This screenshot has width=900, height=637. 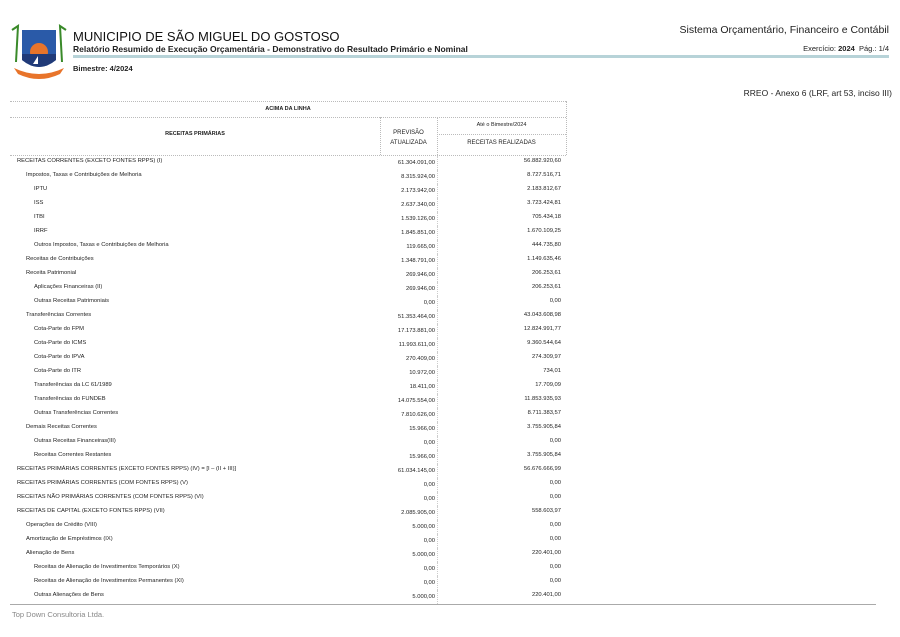 I want to click on row-label: Receitas Correntes Restantes, so click(x=73, y=455).